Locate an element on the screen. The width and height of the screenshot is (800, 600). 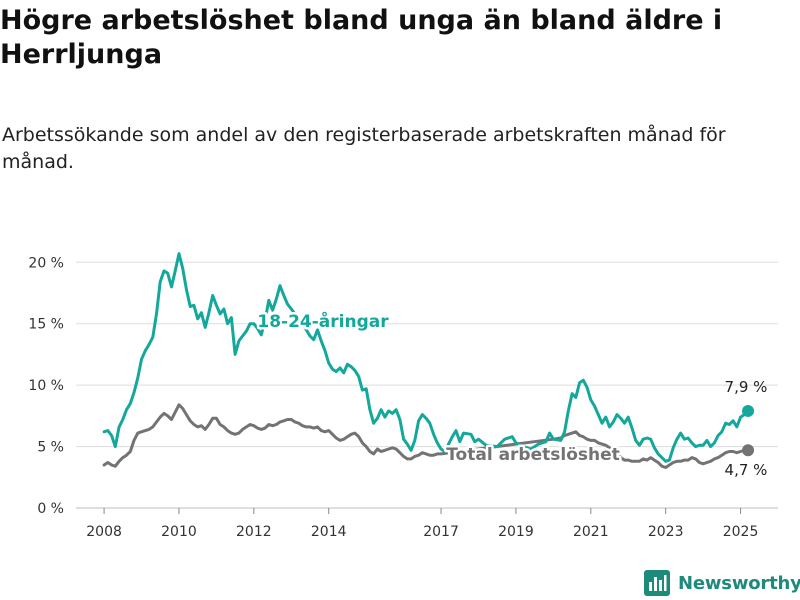
brand-name: Newsworthy is located at coordinates (739, 583).